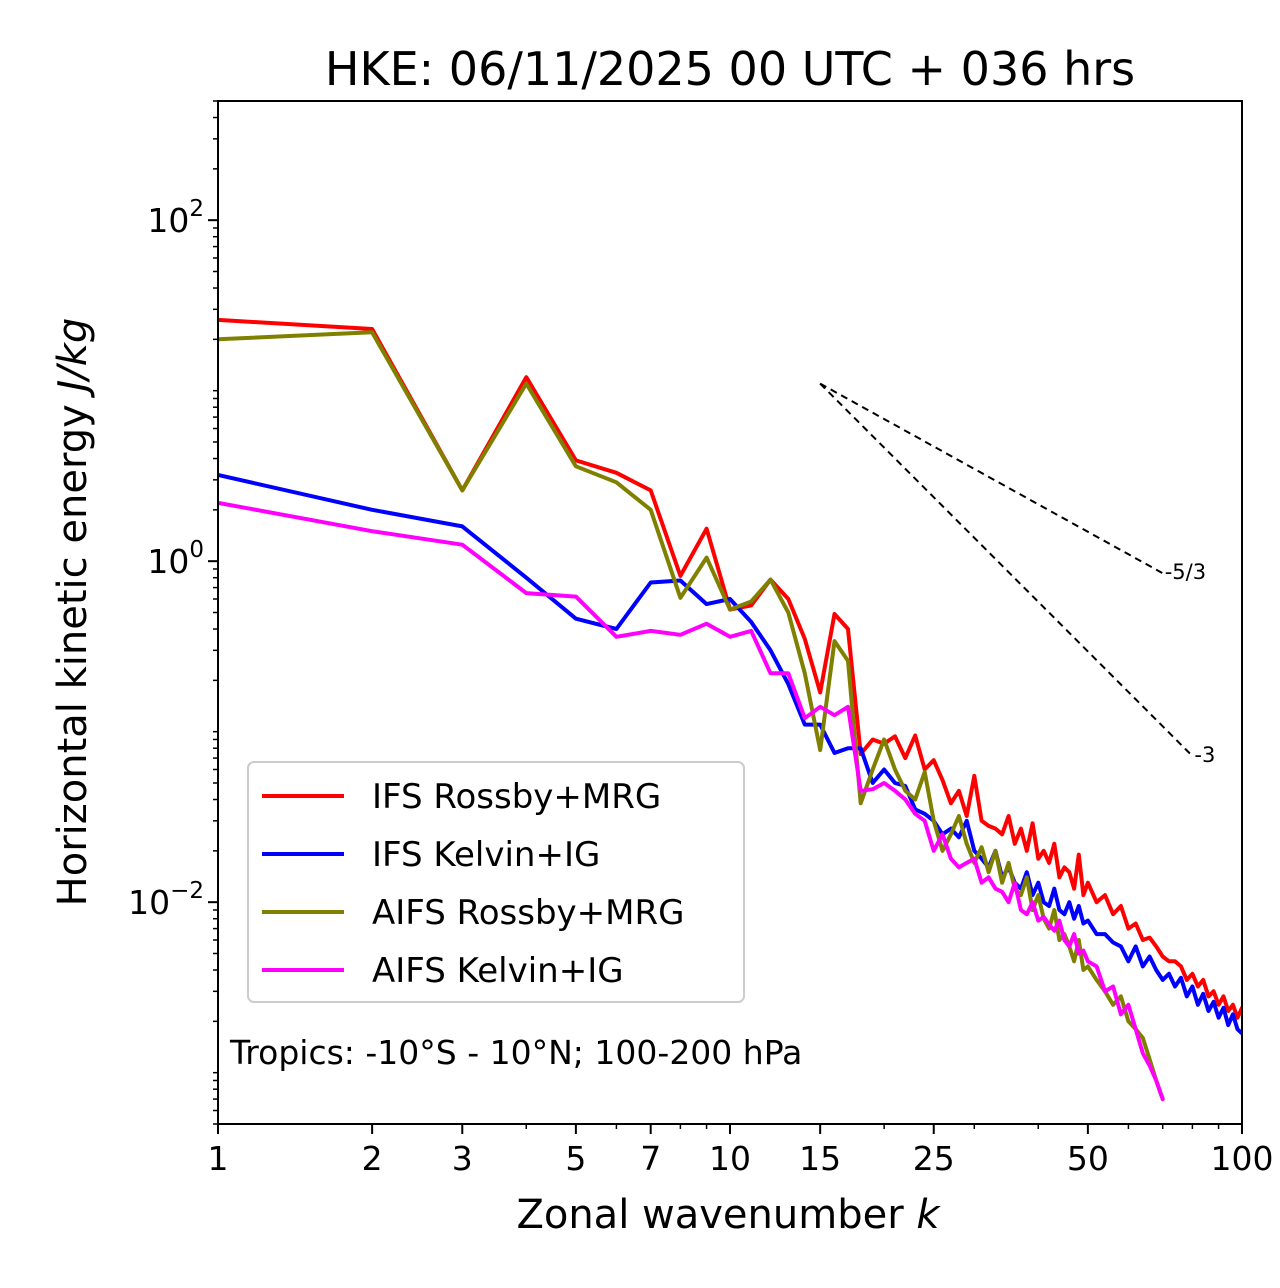 Image resolution: width=1280 pixels, height=1288 pixels. What do you see at coordinates (730, 69) in the screenshot?
I see `chart-title: HKE: 06/11/2025 00 UTC + 036 hrs` at bounding box center [730, 69].